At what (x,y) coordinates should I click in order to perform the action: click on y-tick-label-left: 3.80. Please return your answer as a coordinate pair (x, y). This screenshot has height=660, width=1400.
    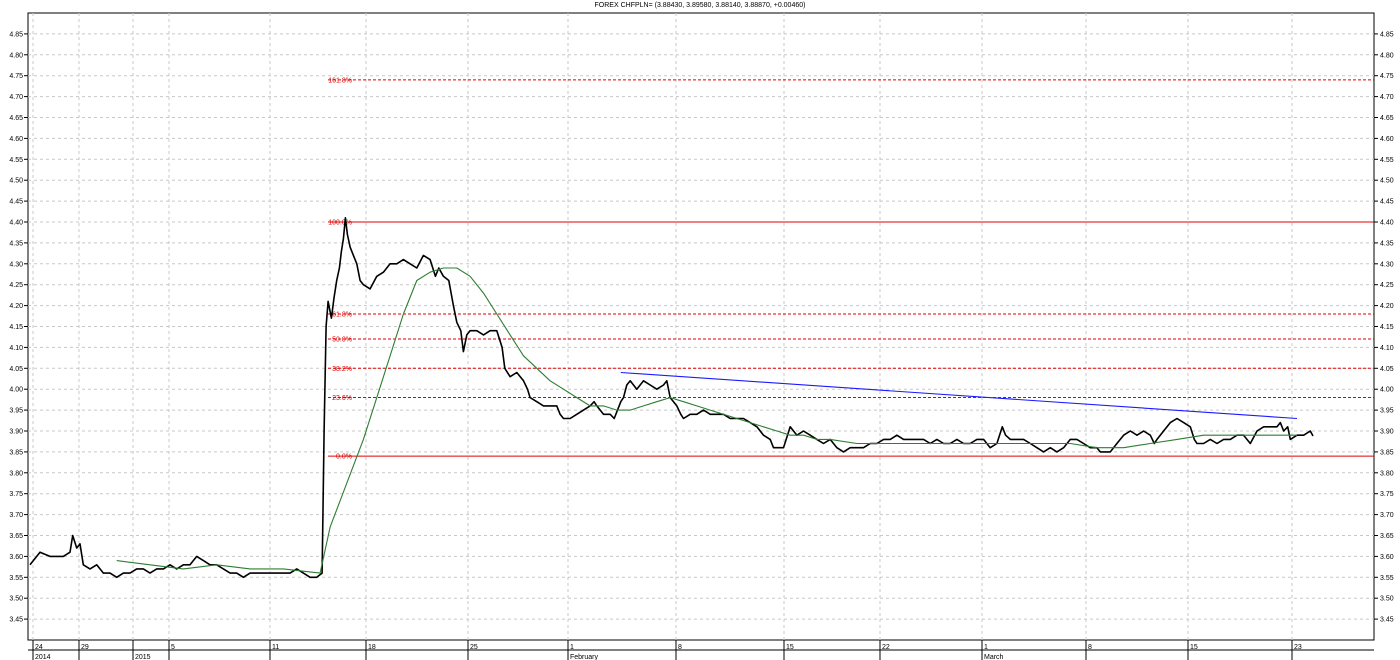
    Looking at the image, I should click on (16, 473).